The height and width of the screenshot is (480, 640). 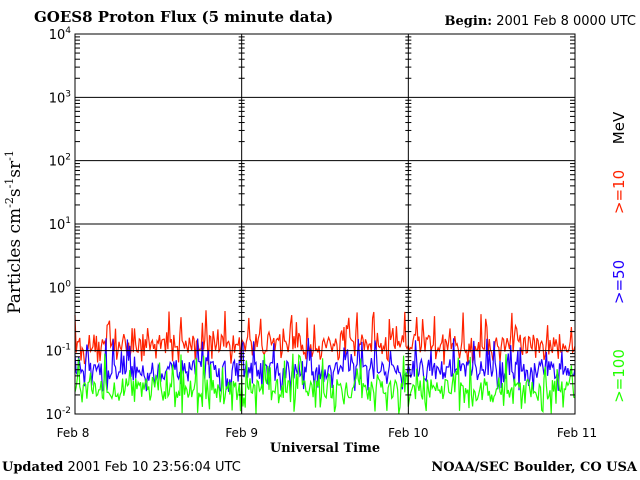 I want to click on y-tick-label: 10⁻¹, so click(x=58, y=351).